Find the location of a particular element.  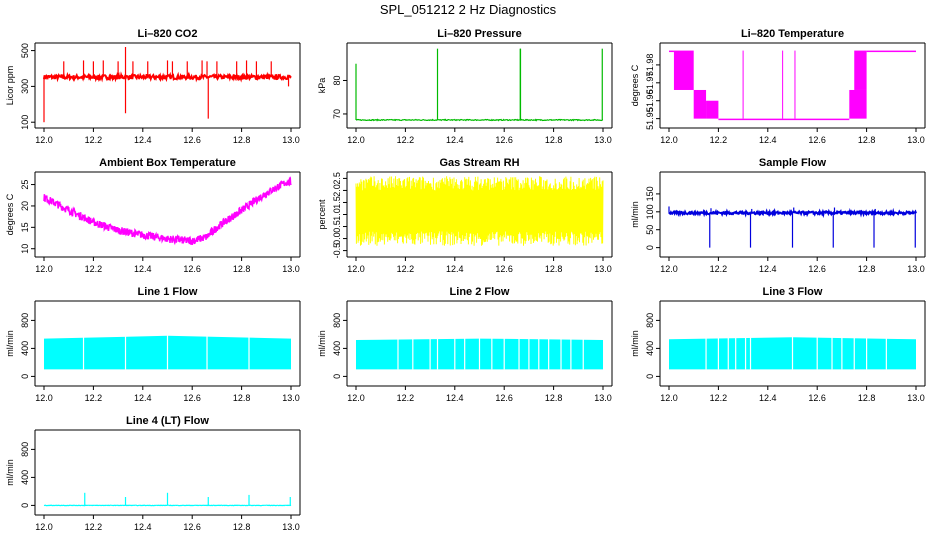

y-tick-label: 25 is located at coordinates (25, 185).